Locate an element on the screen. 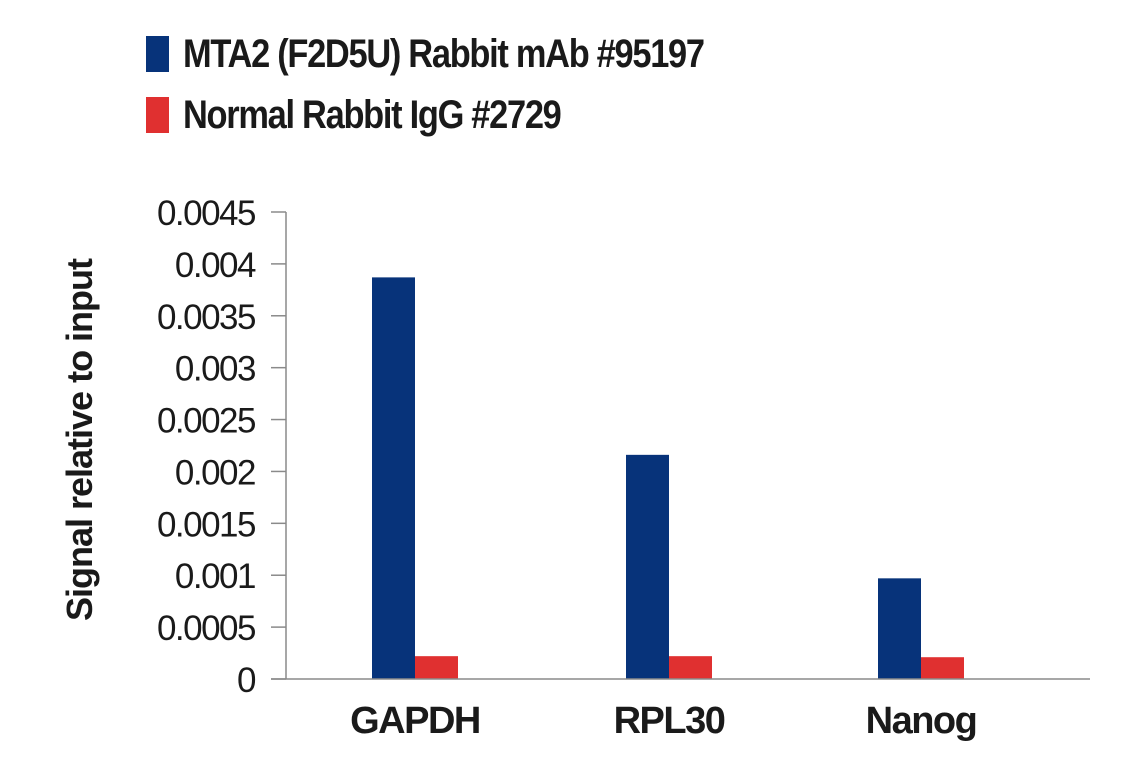 Image resolution: width=1141 pixels, height=768 pixels. y-tick-label: 0.0035 is located at coordinates (206, 317).